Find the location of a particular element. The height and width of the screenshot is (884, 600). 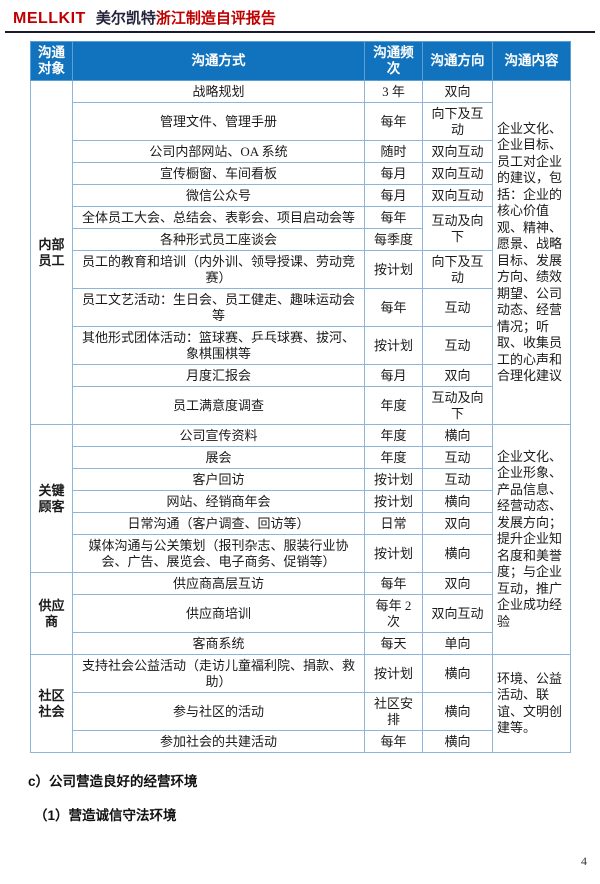

frequency-cell: 3 年 is located at coordinates (393, 91).